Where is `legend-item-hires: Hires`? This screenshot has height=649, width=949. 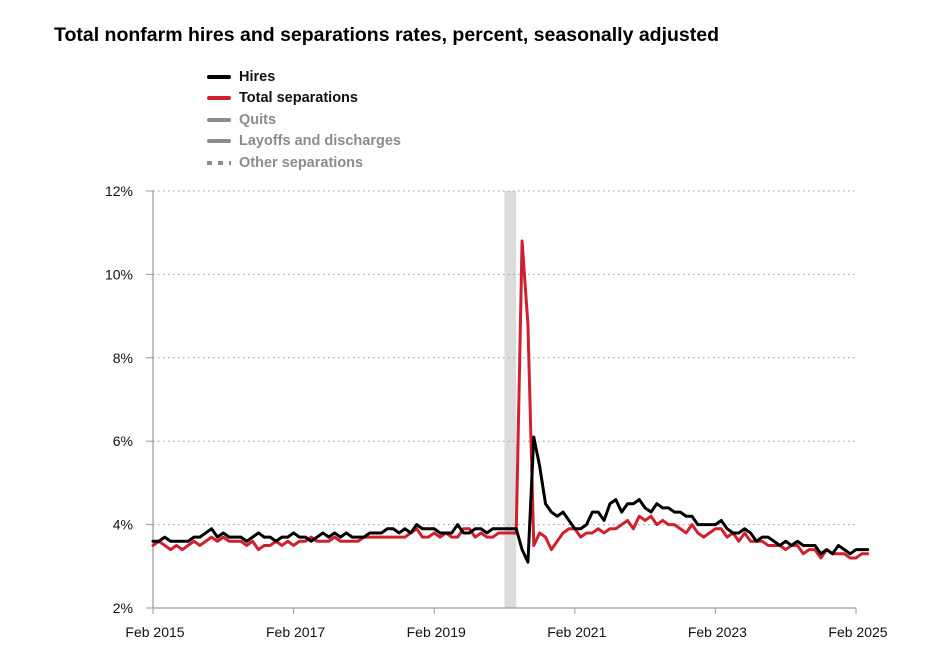 legend-item-hires: Hires is located at coordinates (304, 77).